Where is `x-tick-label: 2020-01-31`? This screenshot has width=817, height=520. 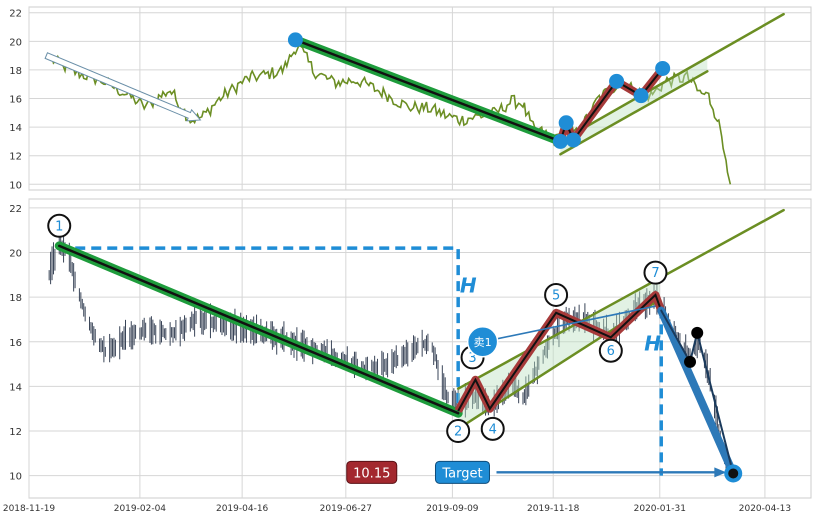
x-tick-label: 2020-01-31 is located at coordinates (660, 509).